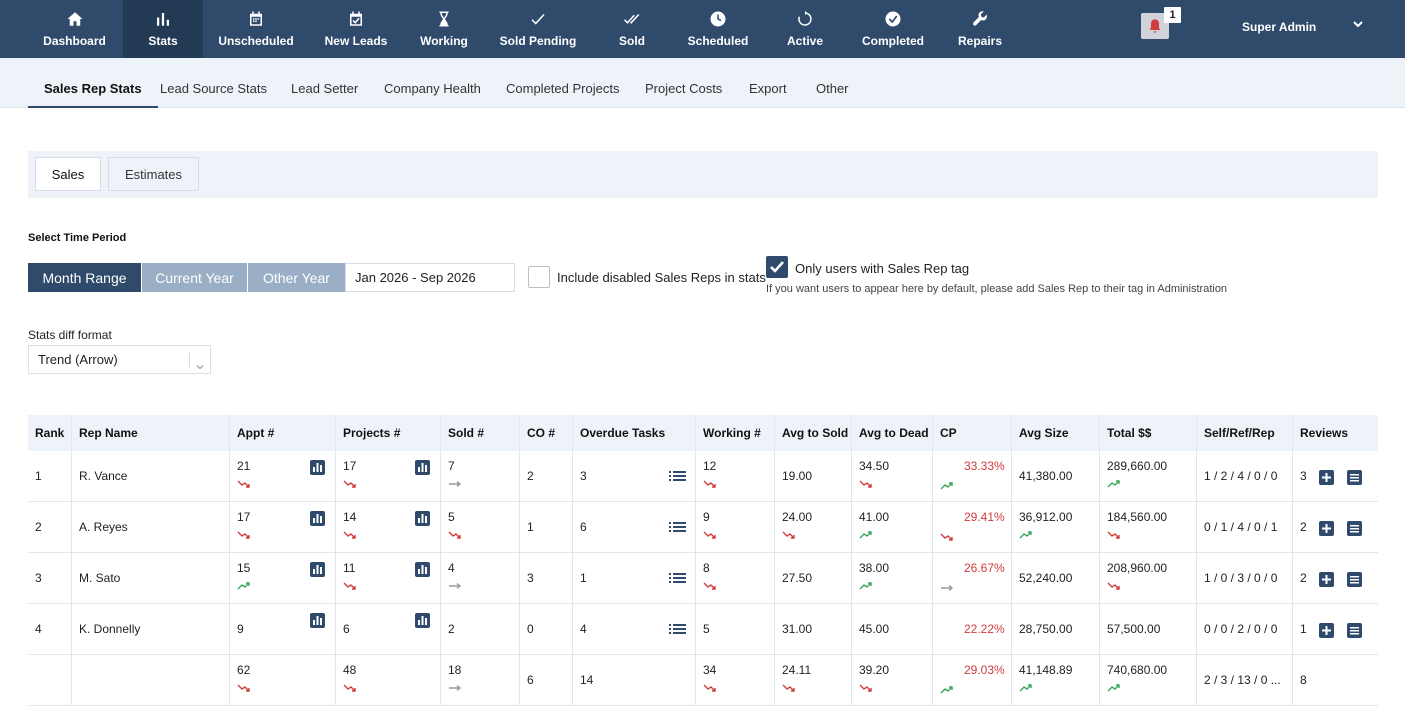 This screenshot has width=1405, height=715. What do you see at coordinates (815, 433) in the screenshot?
I see `column-header-avg-to-sold: Avg to Sold` at bounding box center [815, 433].